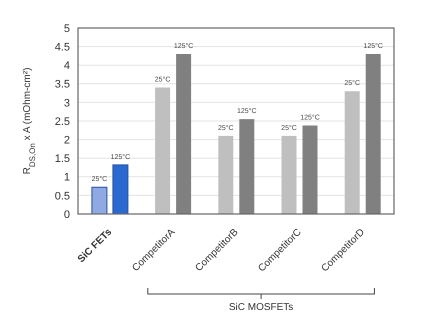 This screenshot has width=432, height=322. What do you see at coordinates (67, 214) in the screenshot?
I see `y-tick-label: 0` at bounding box center [67, 214].